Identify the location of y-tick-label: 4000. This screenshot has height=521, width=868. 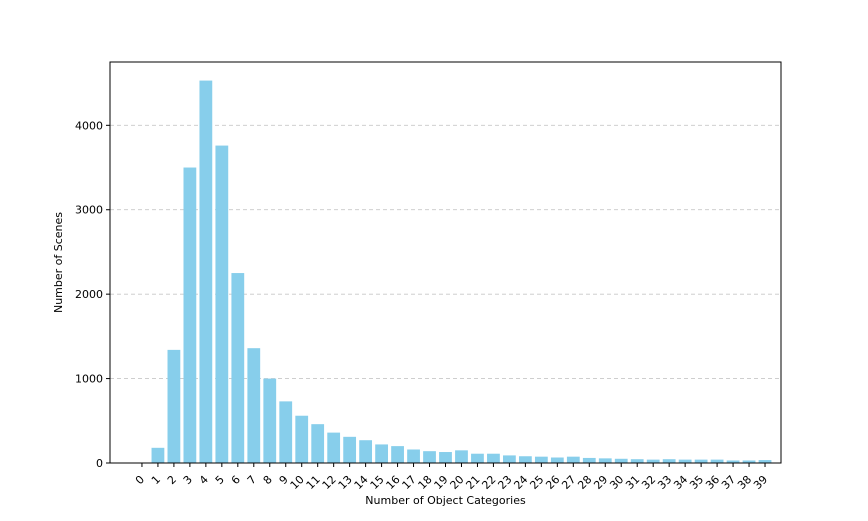
(89, 125).